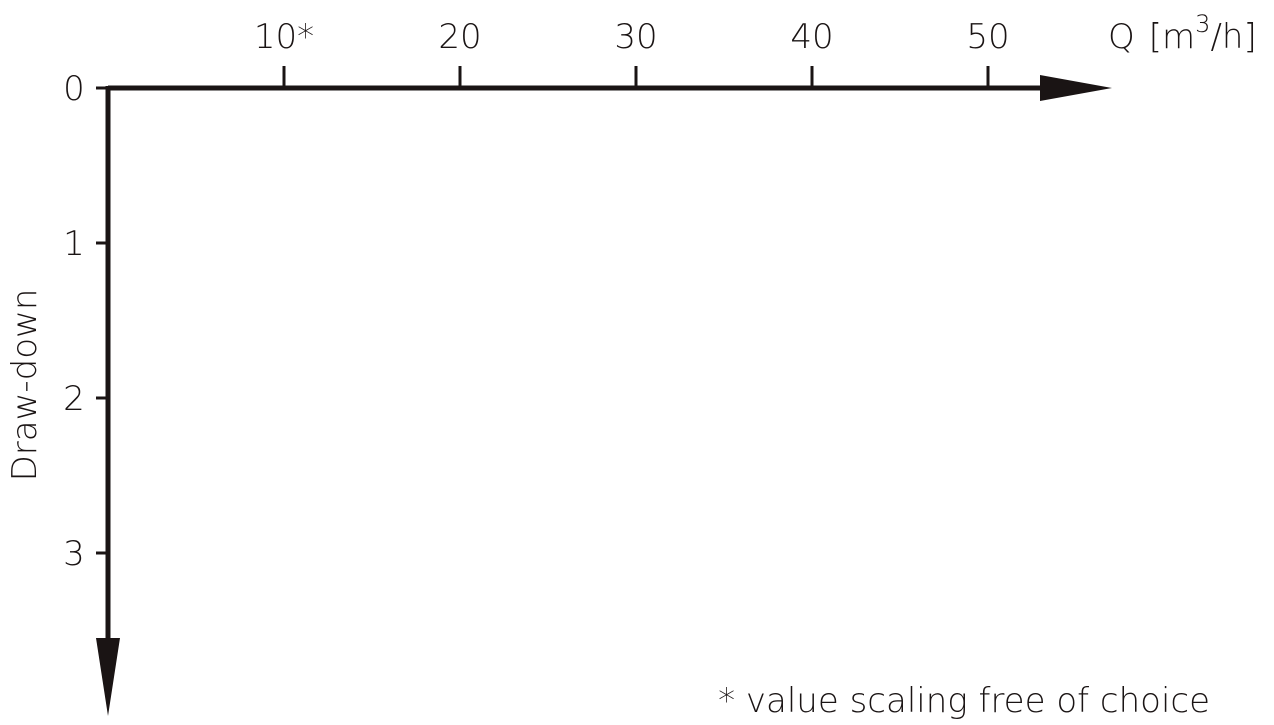 Image resolution: width=1274 pixels, height=725 pixels. I want to click on x-axis-label: Q [m3/h], so click(1182, 33).